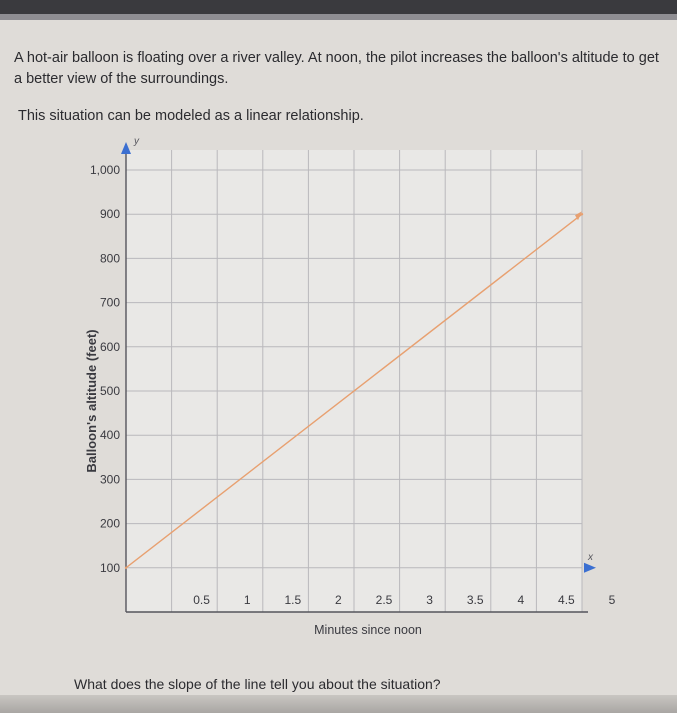 The image size is (677, 713). I want to click on y-tick-label: 200, so click(110, 524).